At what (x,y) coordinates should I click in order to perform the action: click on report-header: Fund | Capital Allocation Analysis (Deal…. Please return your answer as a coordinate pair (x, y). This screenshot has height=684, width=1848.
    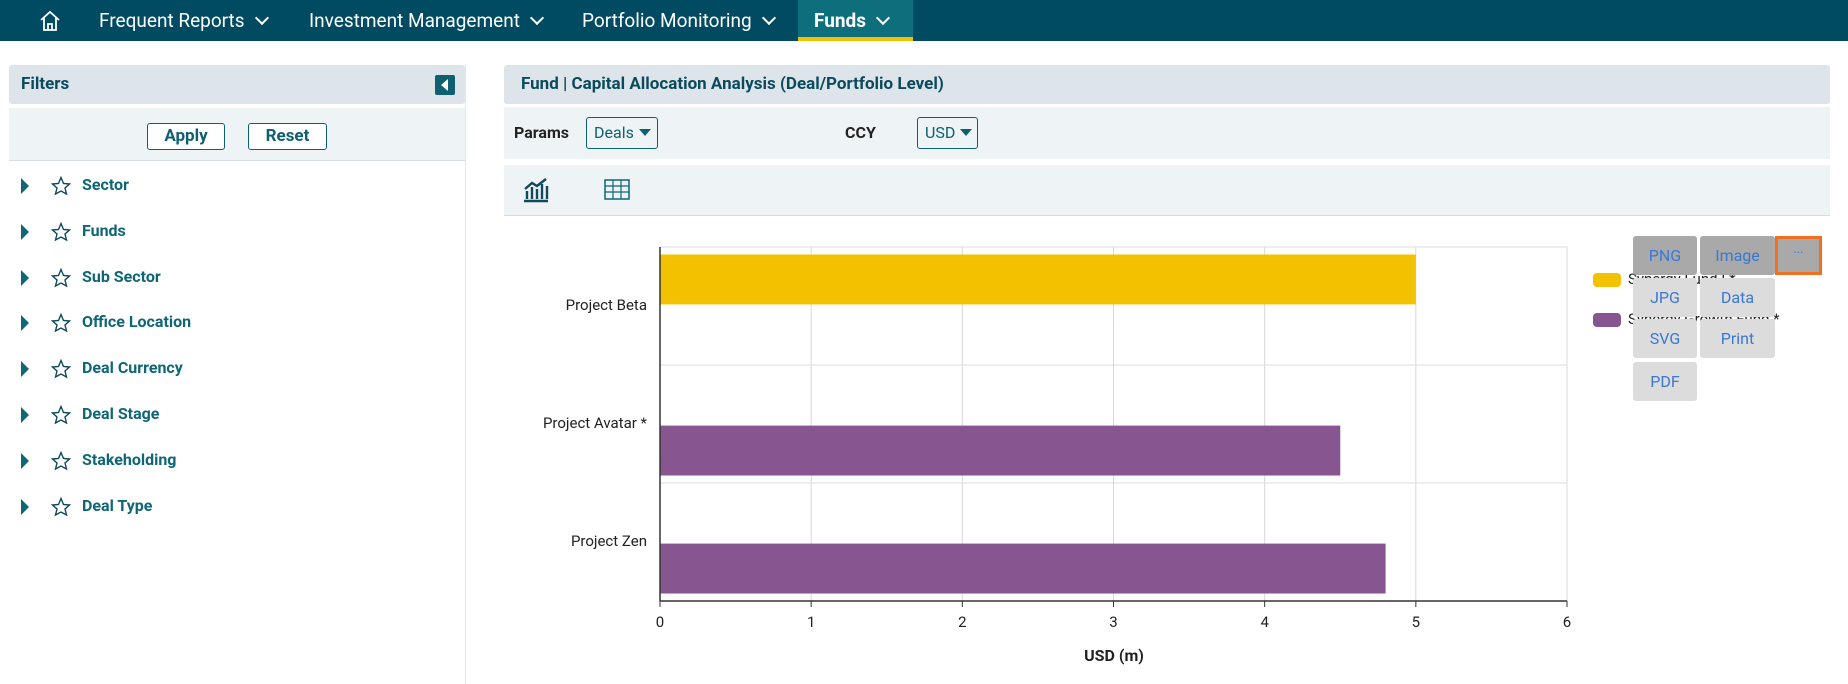
    Looking at the image, I should click on (1167, 84).